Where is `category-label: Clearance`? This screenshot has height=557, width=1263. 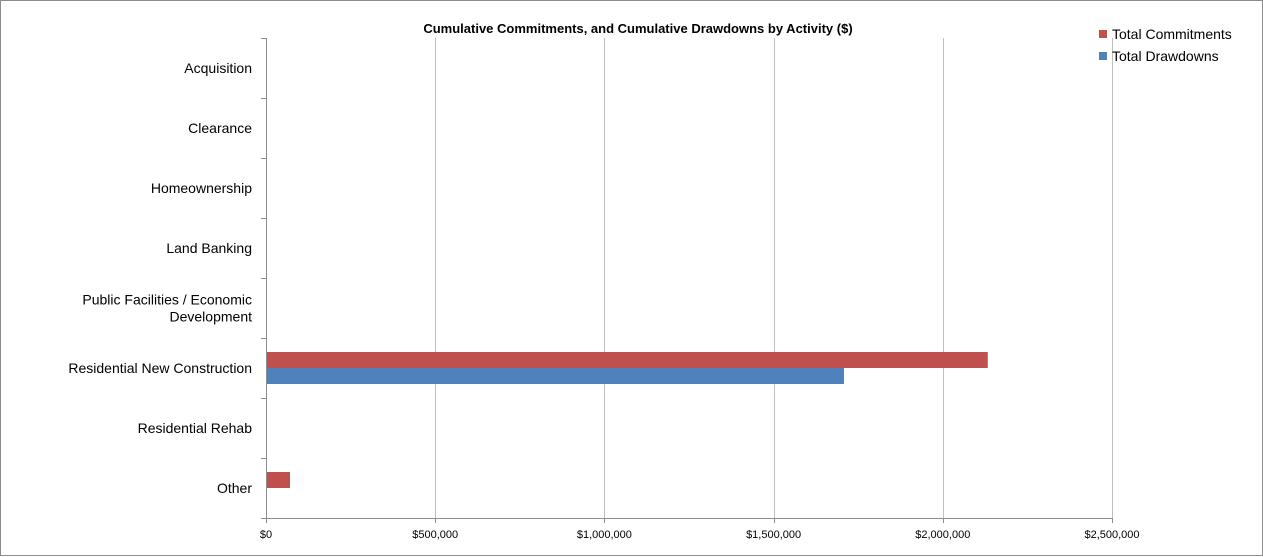 category-label: Clearance is located at coordinates (220, 128).